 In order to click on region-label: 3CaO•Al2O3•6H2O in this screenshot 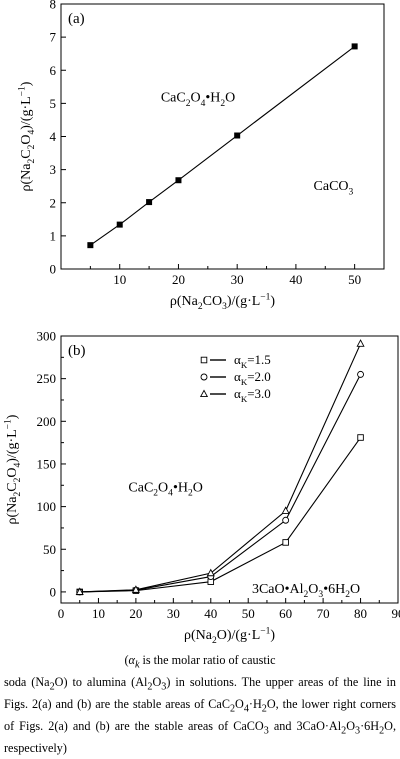, I will do `click(306, 591)`.